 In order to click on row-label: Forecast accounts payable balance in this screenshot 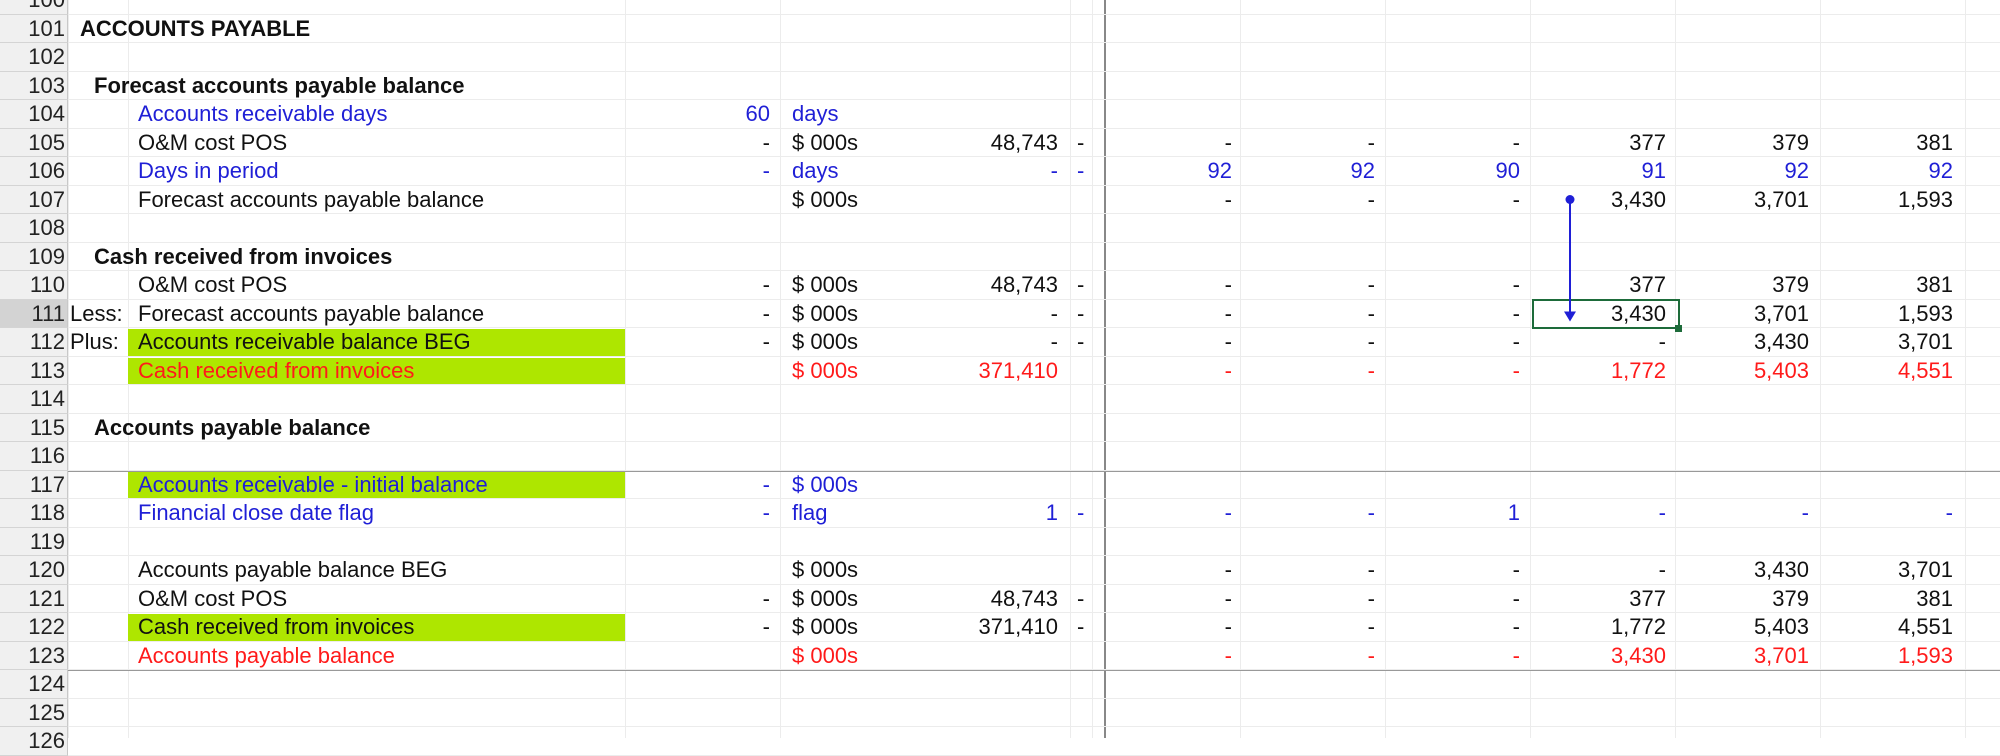, I will do `click(311, 313)`.